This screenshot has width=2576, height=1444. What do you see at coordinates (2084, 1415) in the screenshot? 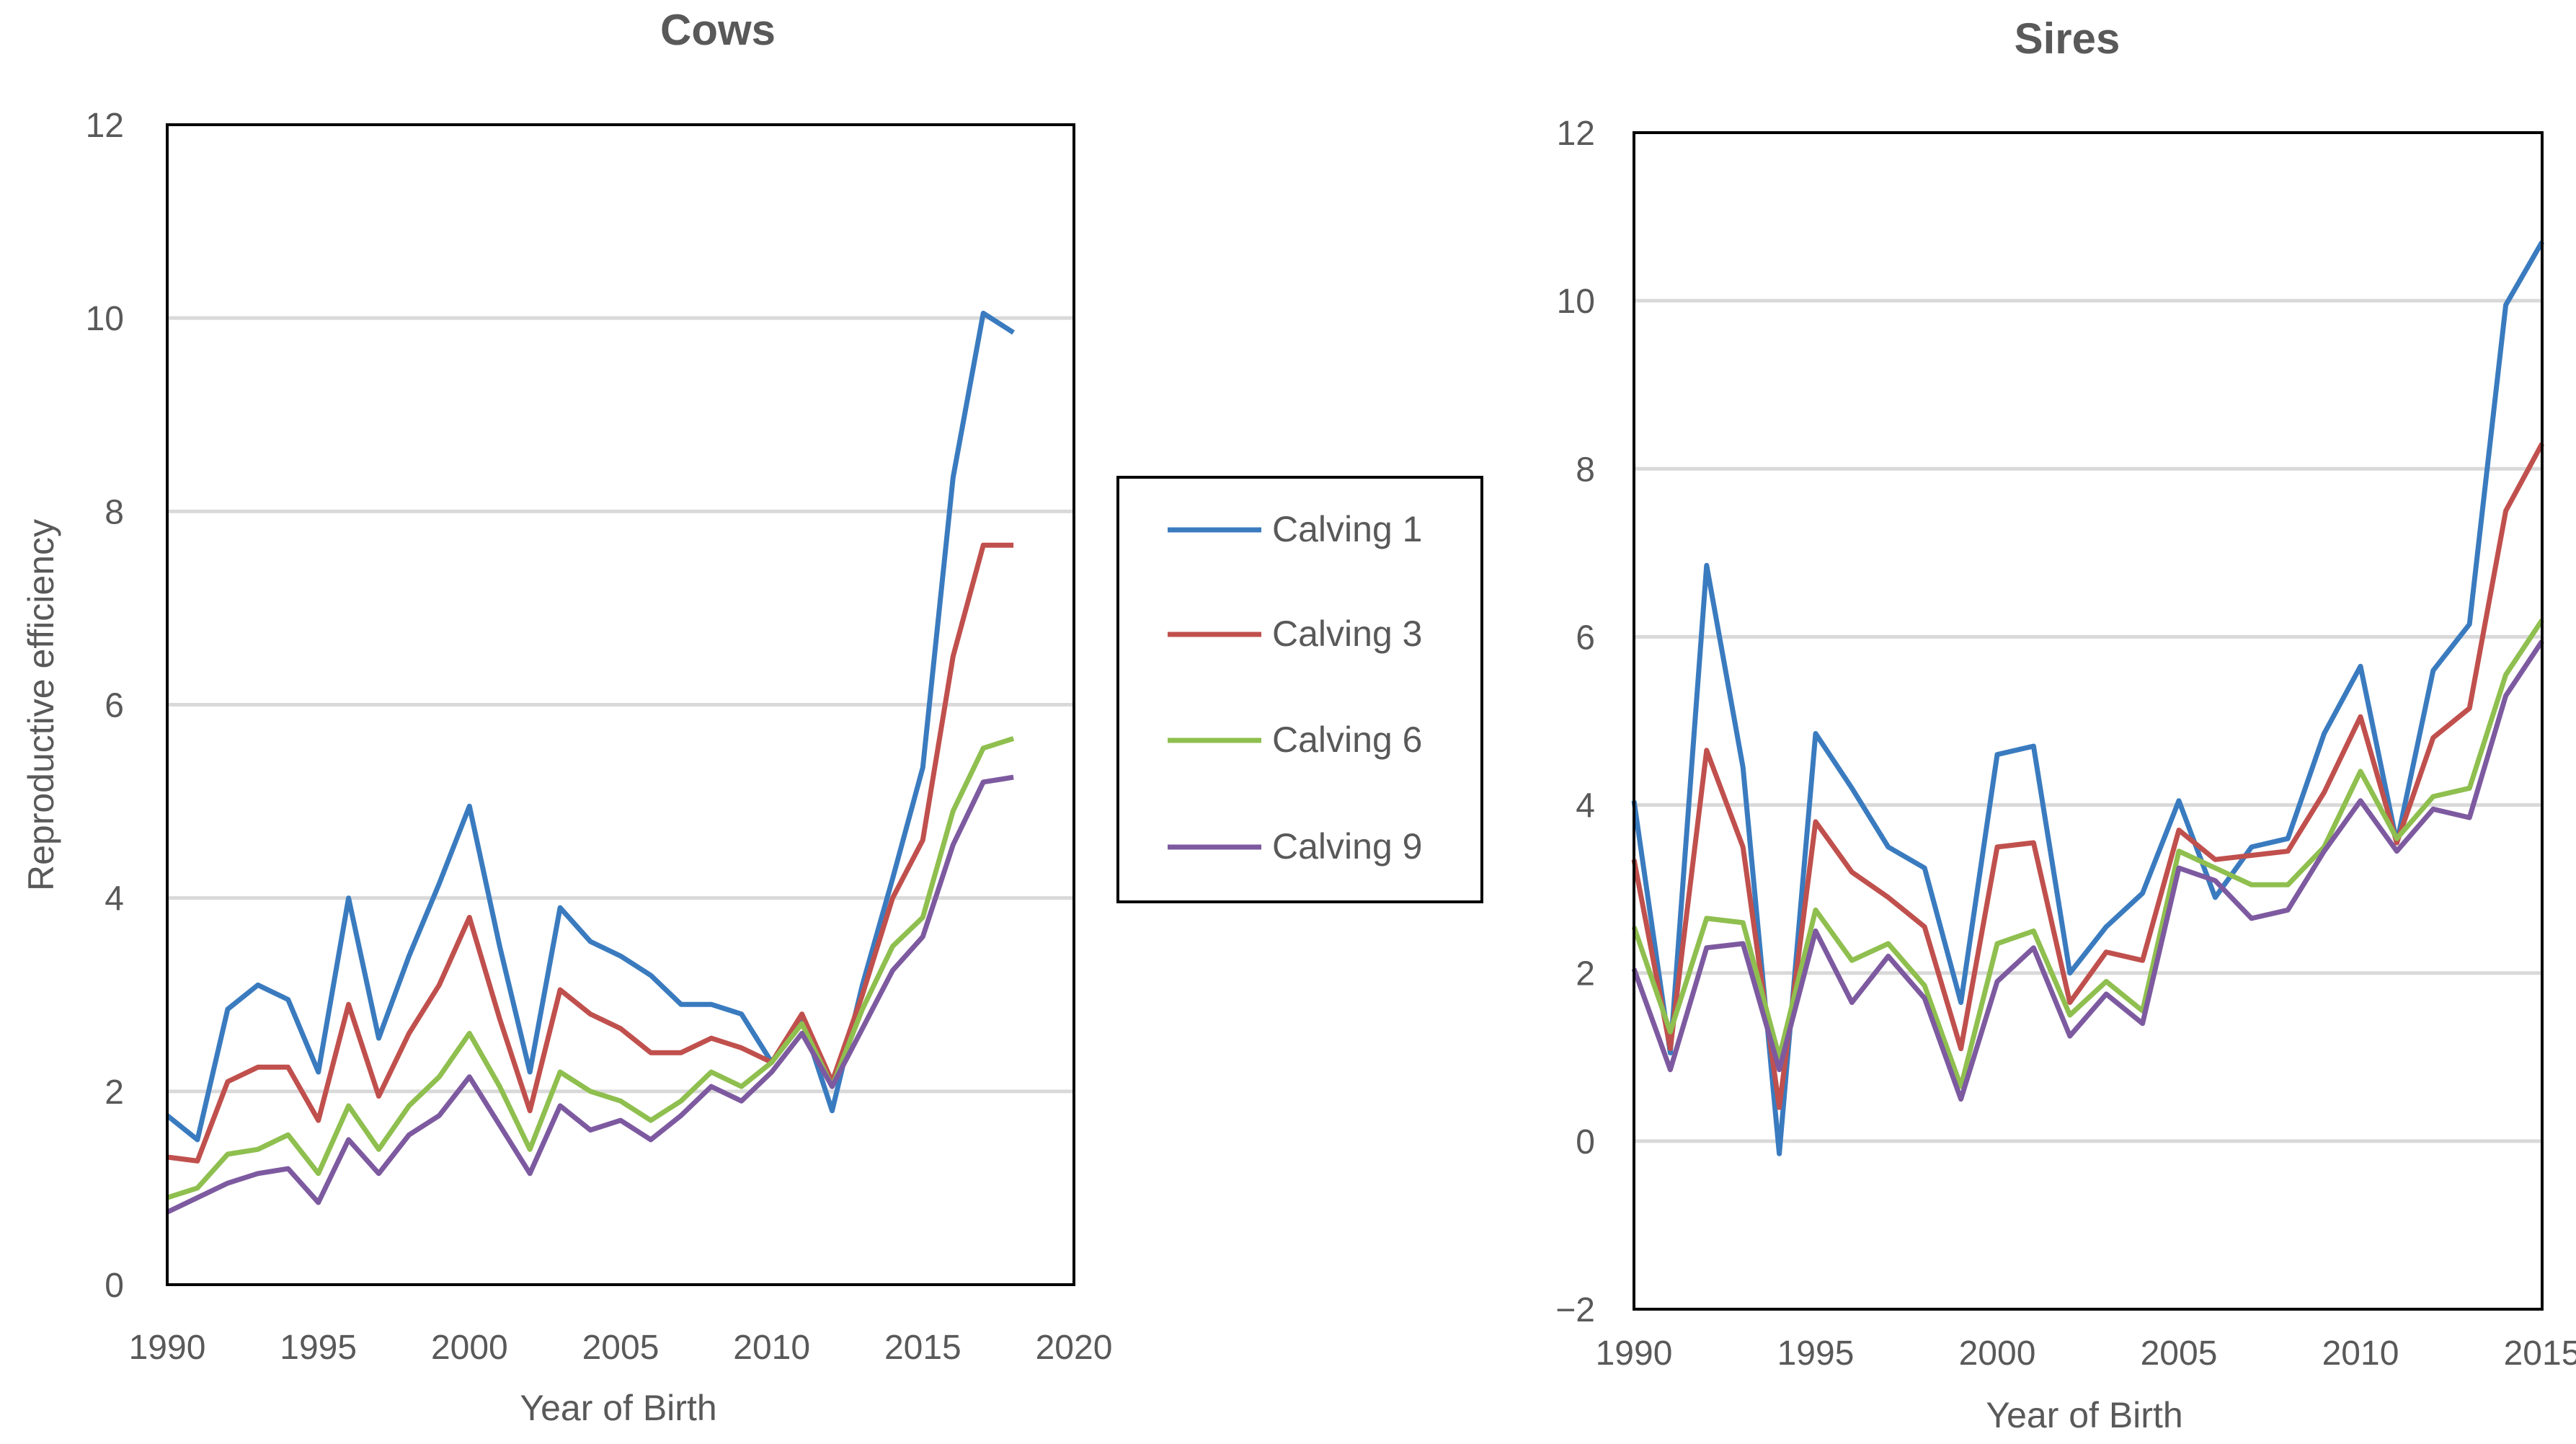
I see `sires-x-axis-title: Year of Birth` at bounding box center [2084, 1415].